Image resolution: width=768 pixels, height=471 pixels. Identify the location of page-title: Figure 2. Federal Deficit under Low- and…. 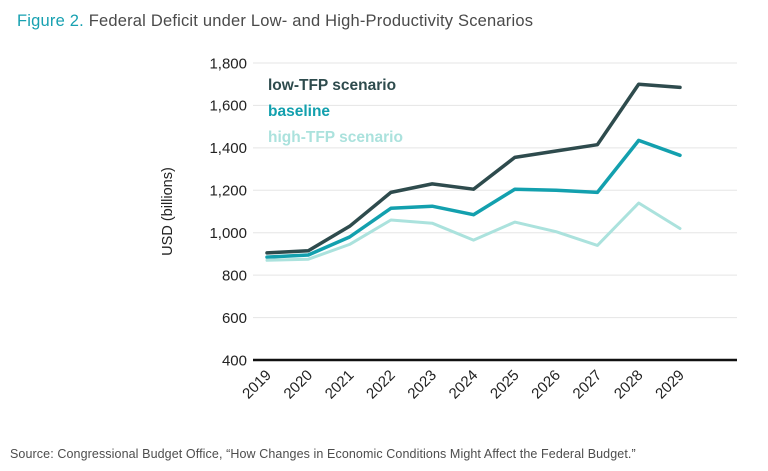
(384, 22).